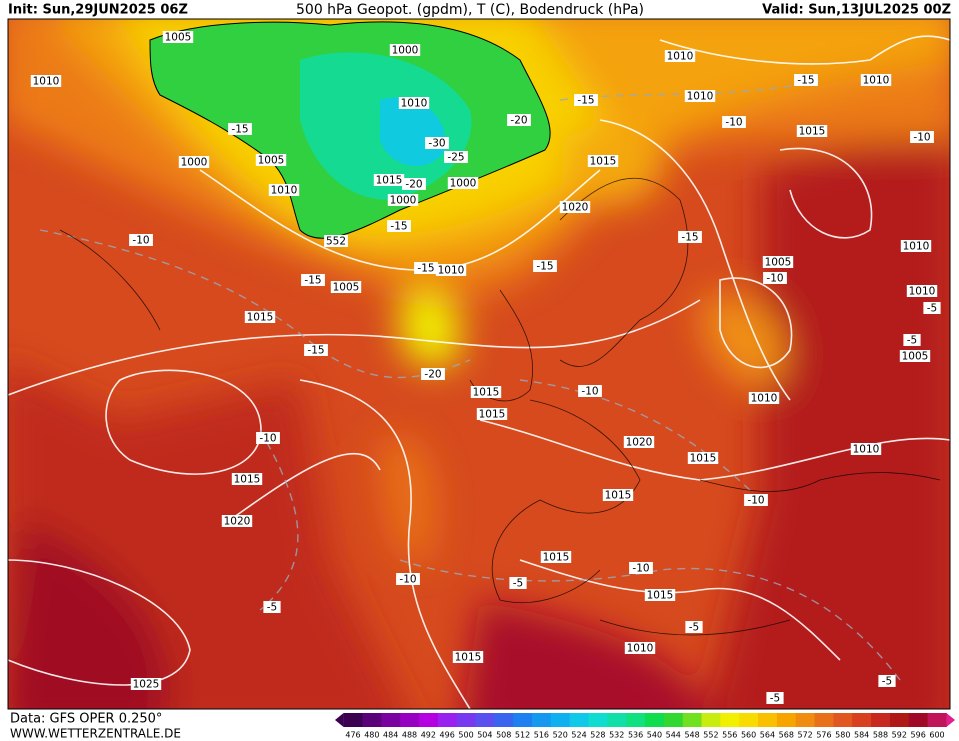 The height and width of the screenshot is (741, 959). What do you see at coordinates (597, 735) in the screenshot?
I see `colorbar-tick-label: 528` at bounding box center [597, 735].